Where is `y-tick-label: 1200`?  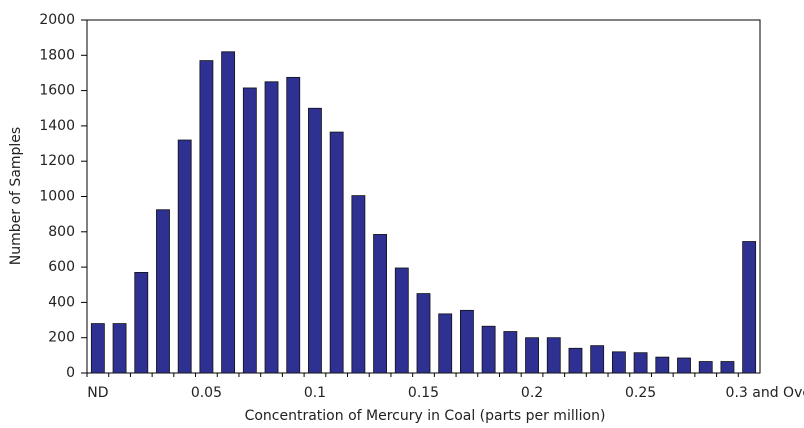
y-tick-label: 1200 is located at coordinates (57, 161).